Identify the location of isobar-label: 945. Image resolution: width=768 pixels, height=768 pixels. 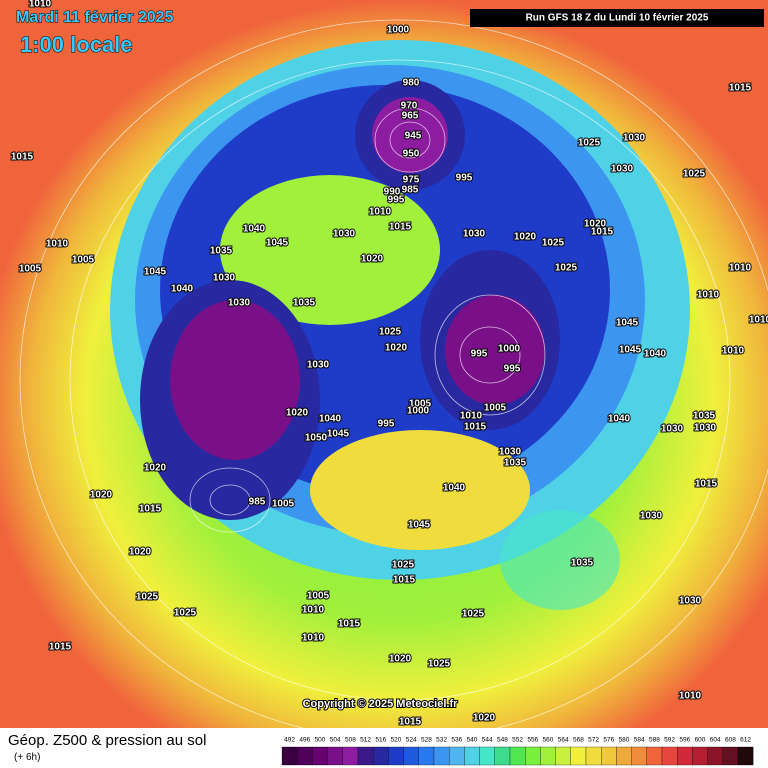
(413, 136).